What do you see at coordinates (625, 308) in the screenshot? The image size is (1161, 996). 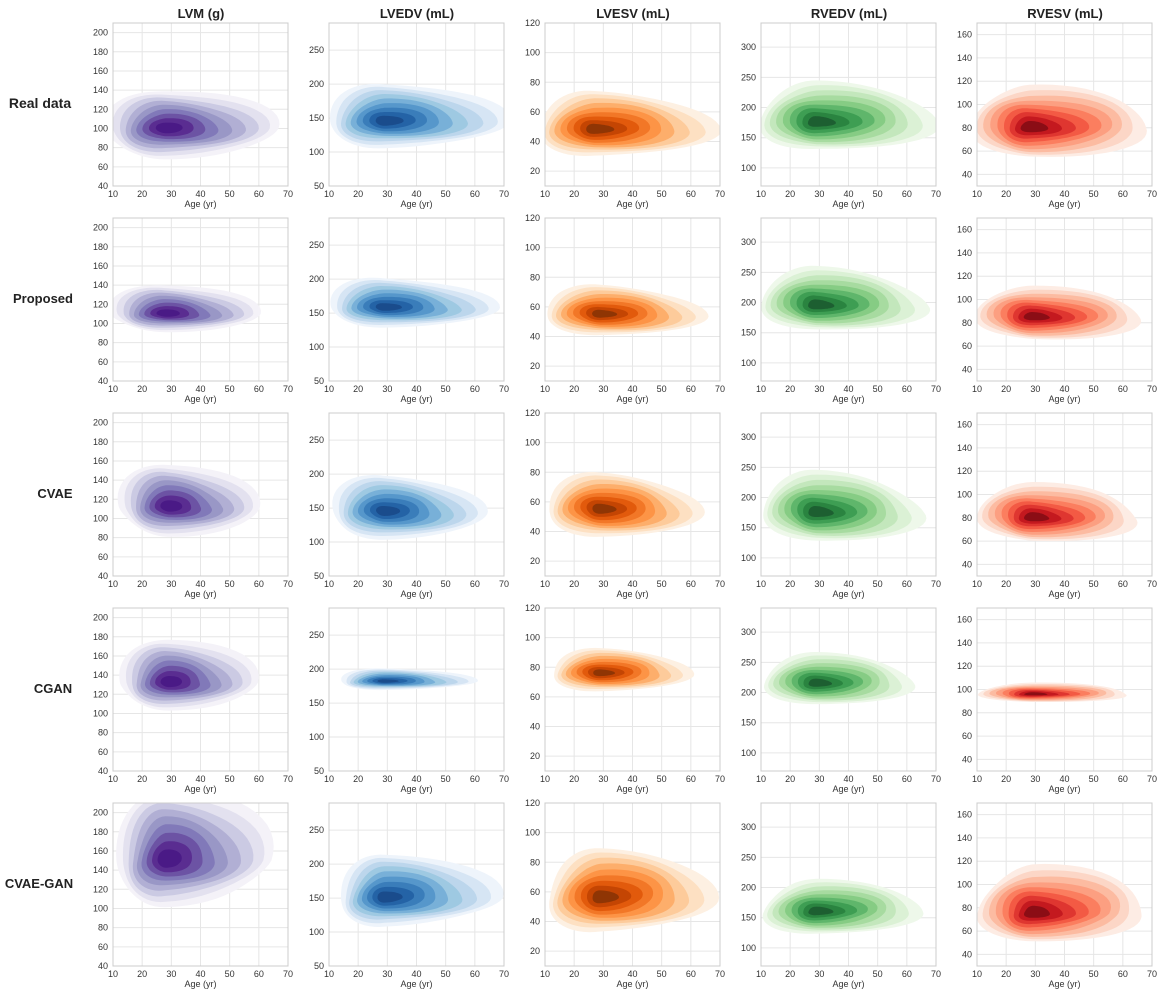 I see `panel-2-1: 10 20 30 40 50 60 70 20 40 60 80 100 120 Age (yr)` at bounding box center [625, 308].